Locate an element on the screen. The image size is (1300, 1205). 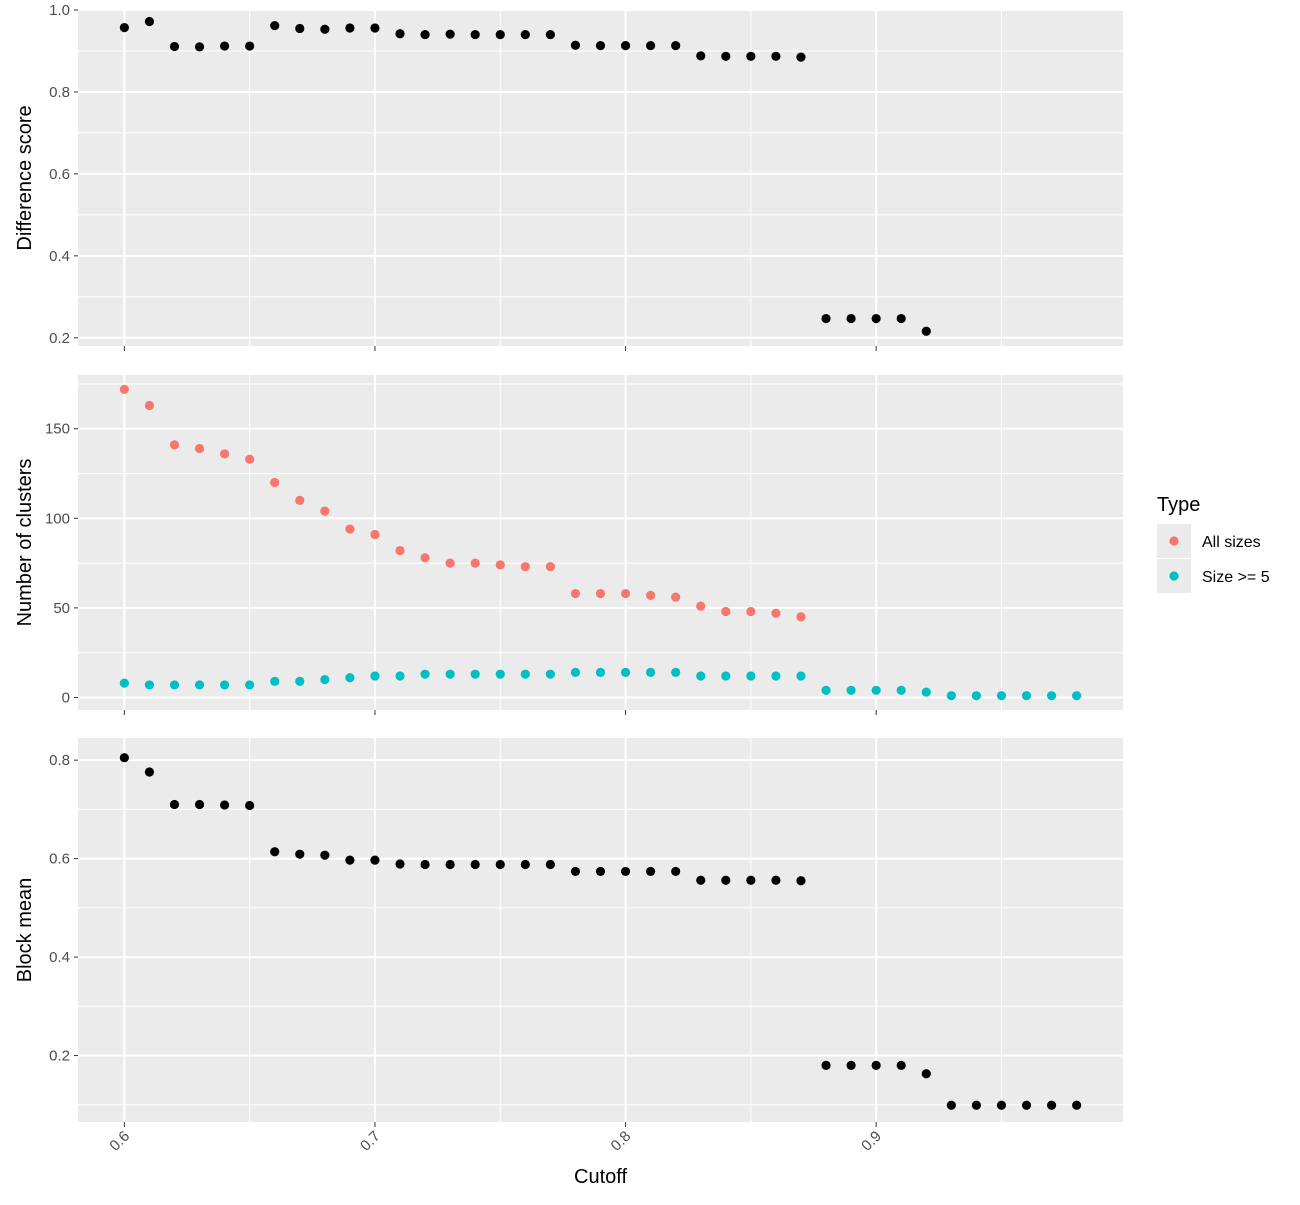
y-tick-label: 150 is located at coordinates (57, 429).